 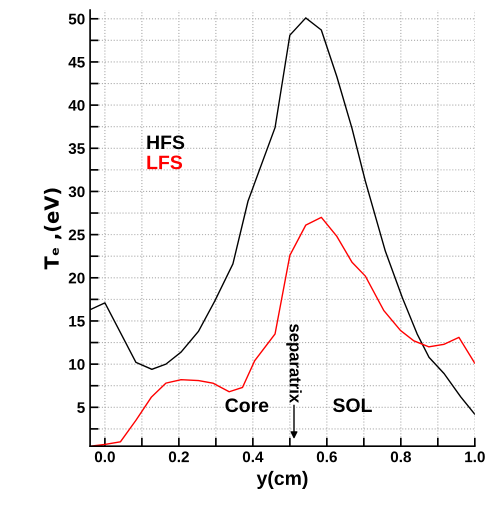 I want to click on x-tick-label: 0.0, so click(x=104, y=456).